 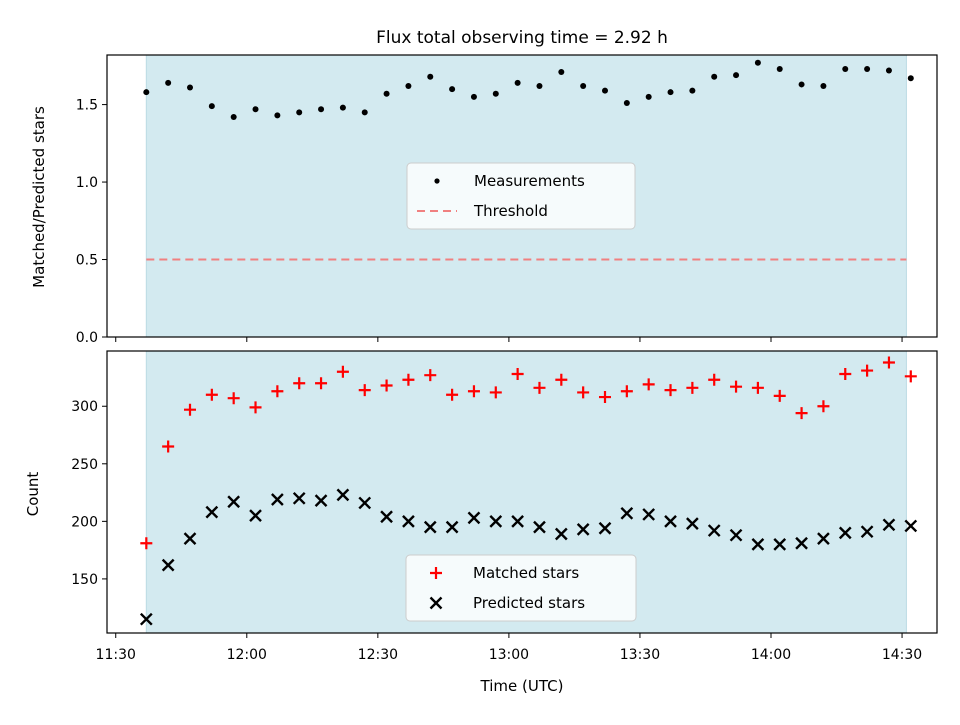 What do you see at coordinates (84, 407) in the screenshot?
I see `y-tick-label: 300` at bounding box center [84, 407].